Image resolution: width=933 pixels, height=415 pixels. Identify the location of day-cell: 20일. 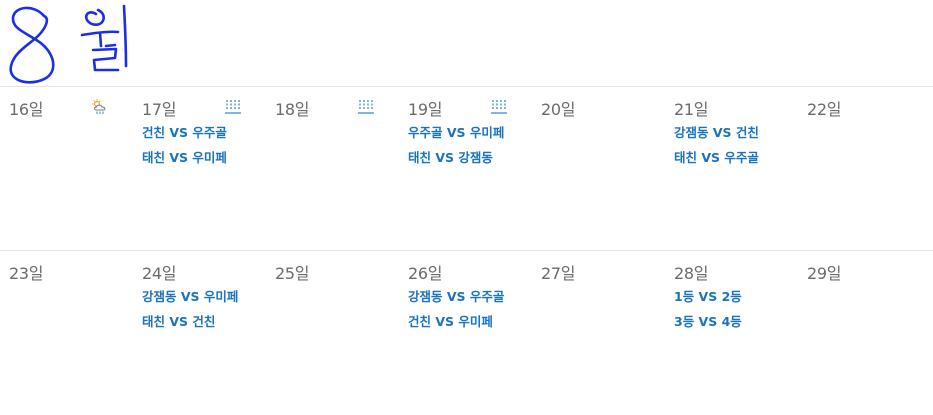
(598, 169).